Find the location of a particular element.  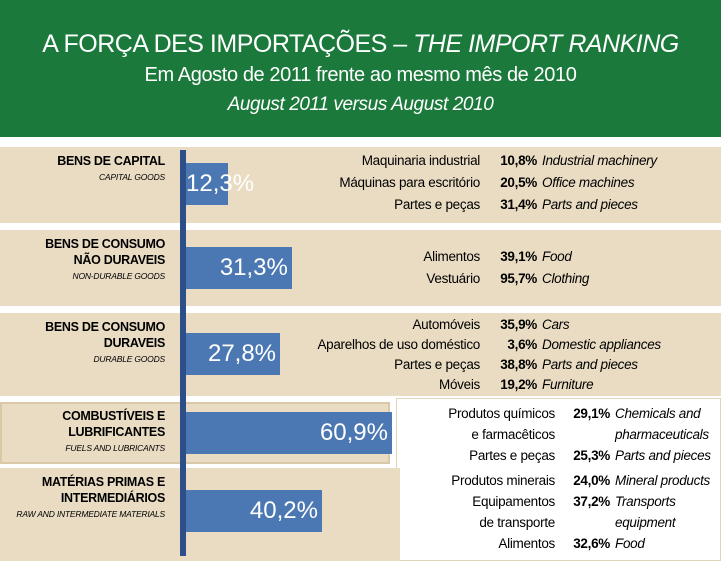

item-value: 35,9% is located at coordinates (518, 324).